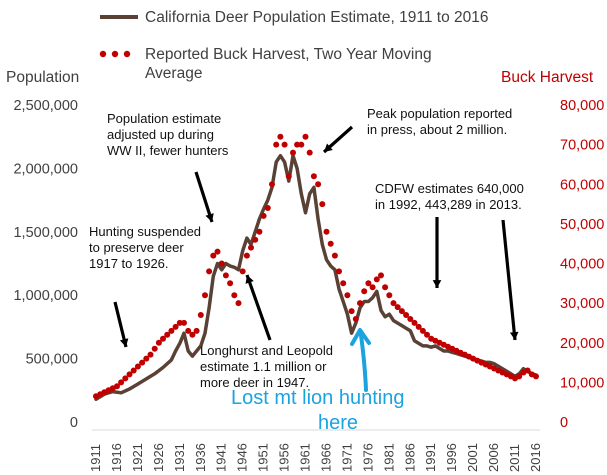 The height and width of the screenshot is (475, 607). I want to click on x-tick-label: 1921, so click(137, 457).